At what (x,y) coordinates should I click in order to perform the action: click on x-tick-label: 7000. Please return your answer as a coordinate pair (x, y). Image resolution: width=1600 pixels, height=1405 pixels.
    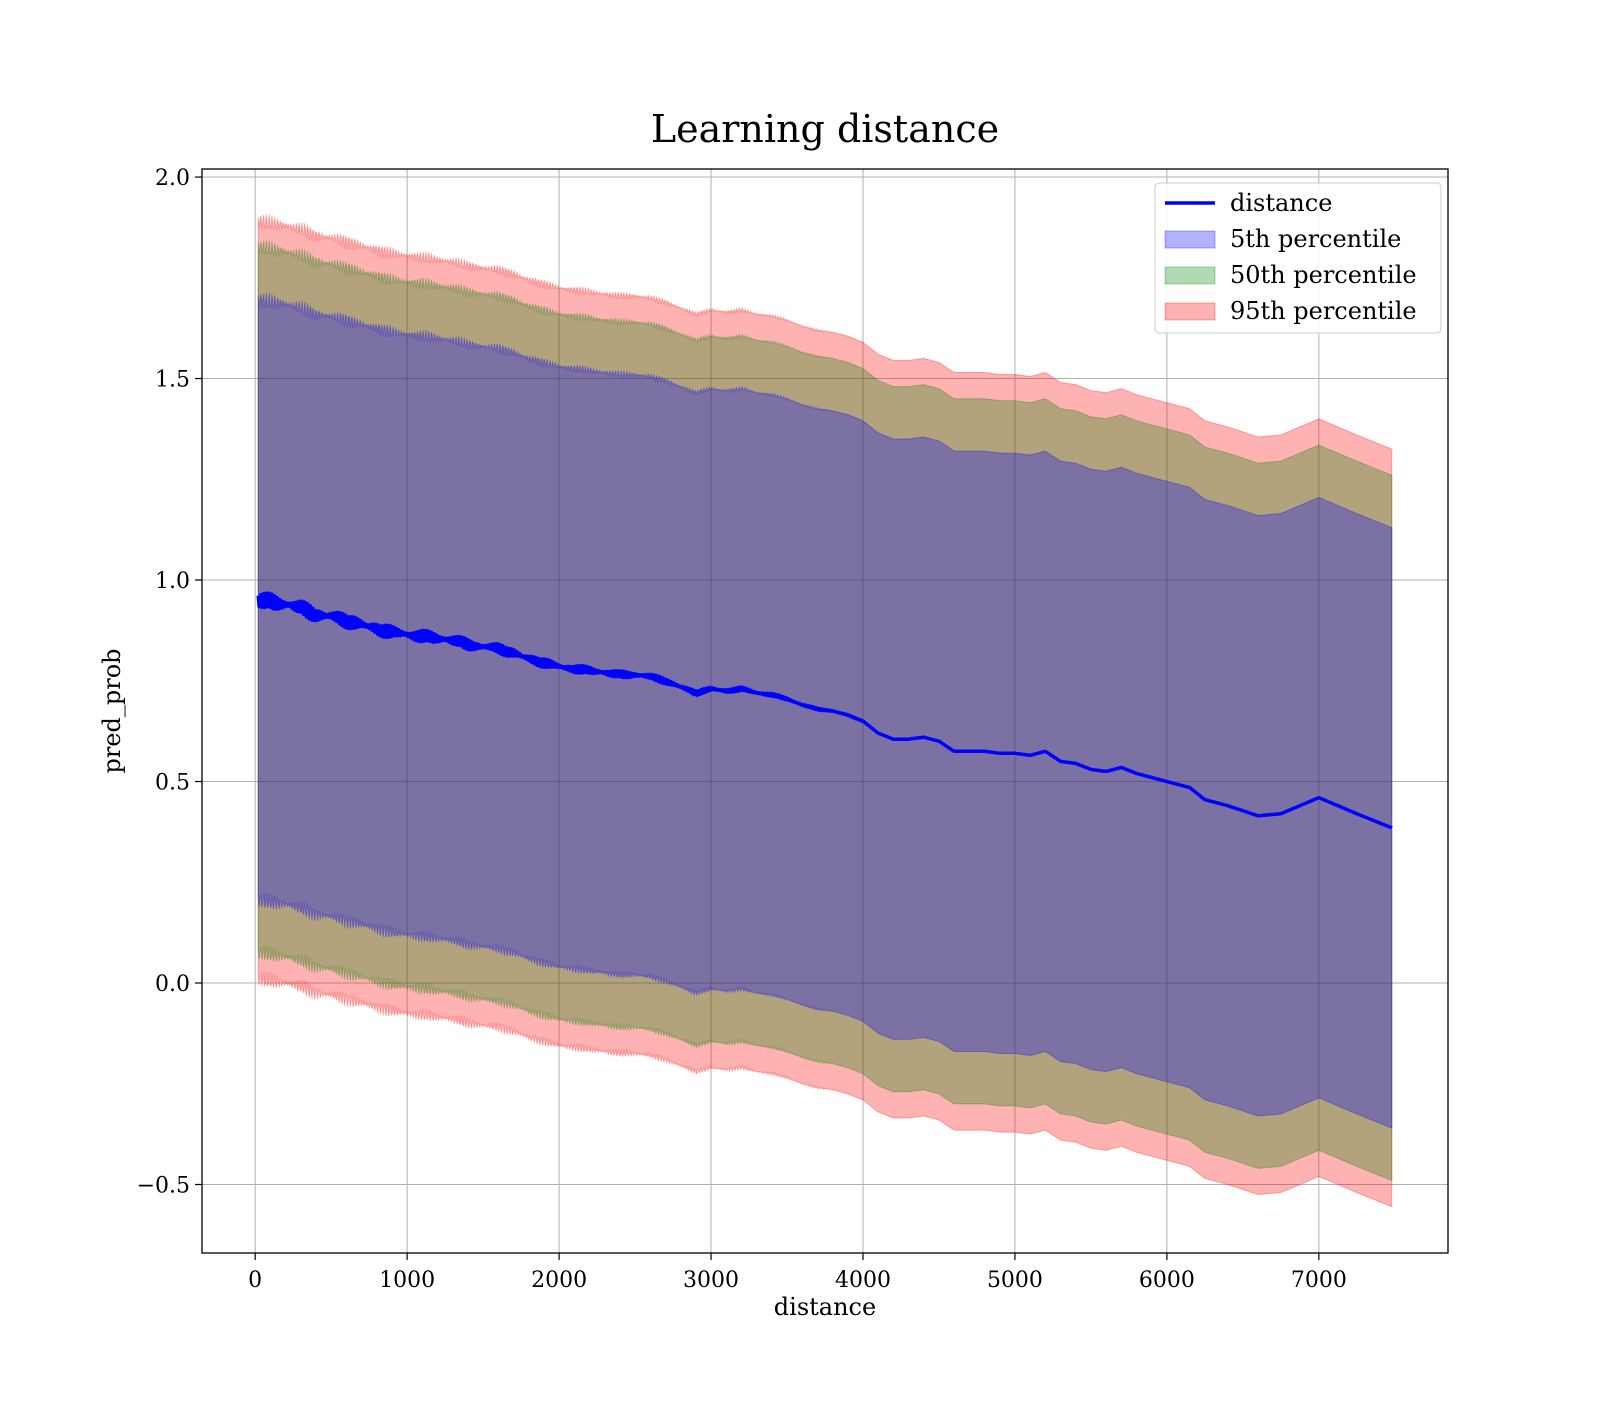
    Looking at the image, I should click on (1319, 1280).